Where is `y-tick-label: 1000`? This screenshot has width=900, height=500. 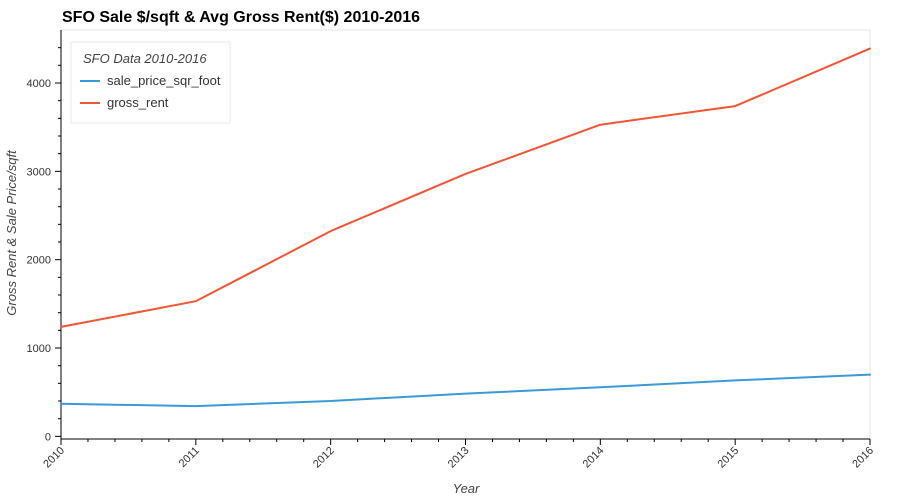 y-tick-label: 1000 is located at coordinates (39, 349).